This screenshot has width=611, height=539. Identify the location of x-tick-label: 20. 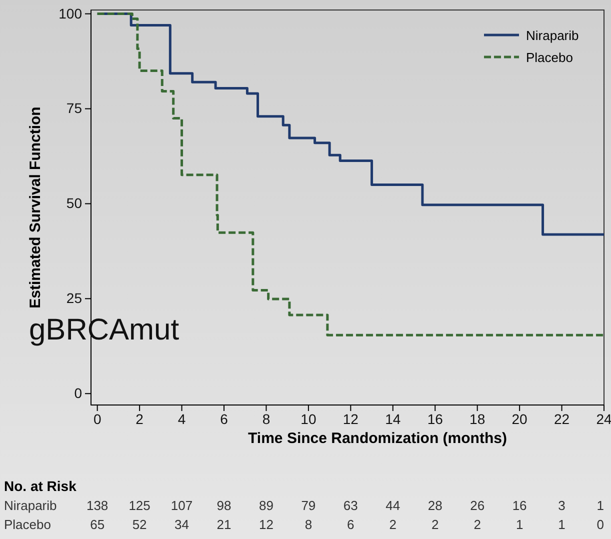
(520, 418).